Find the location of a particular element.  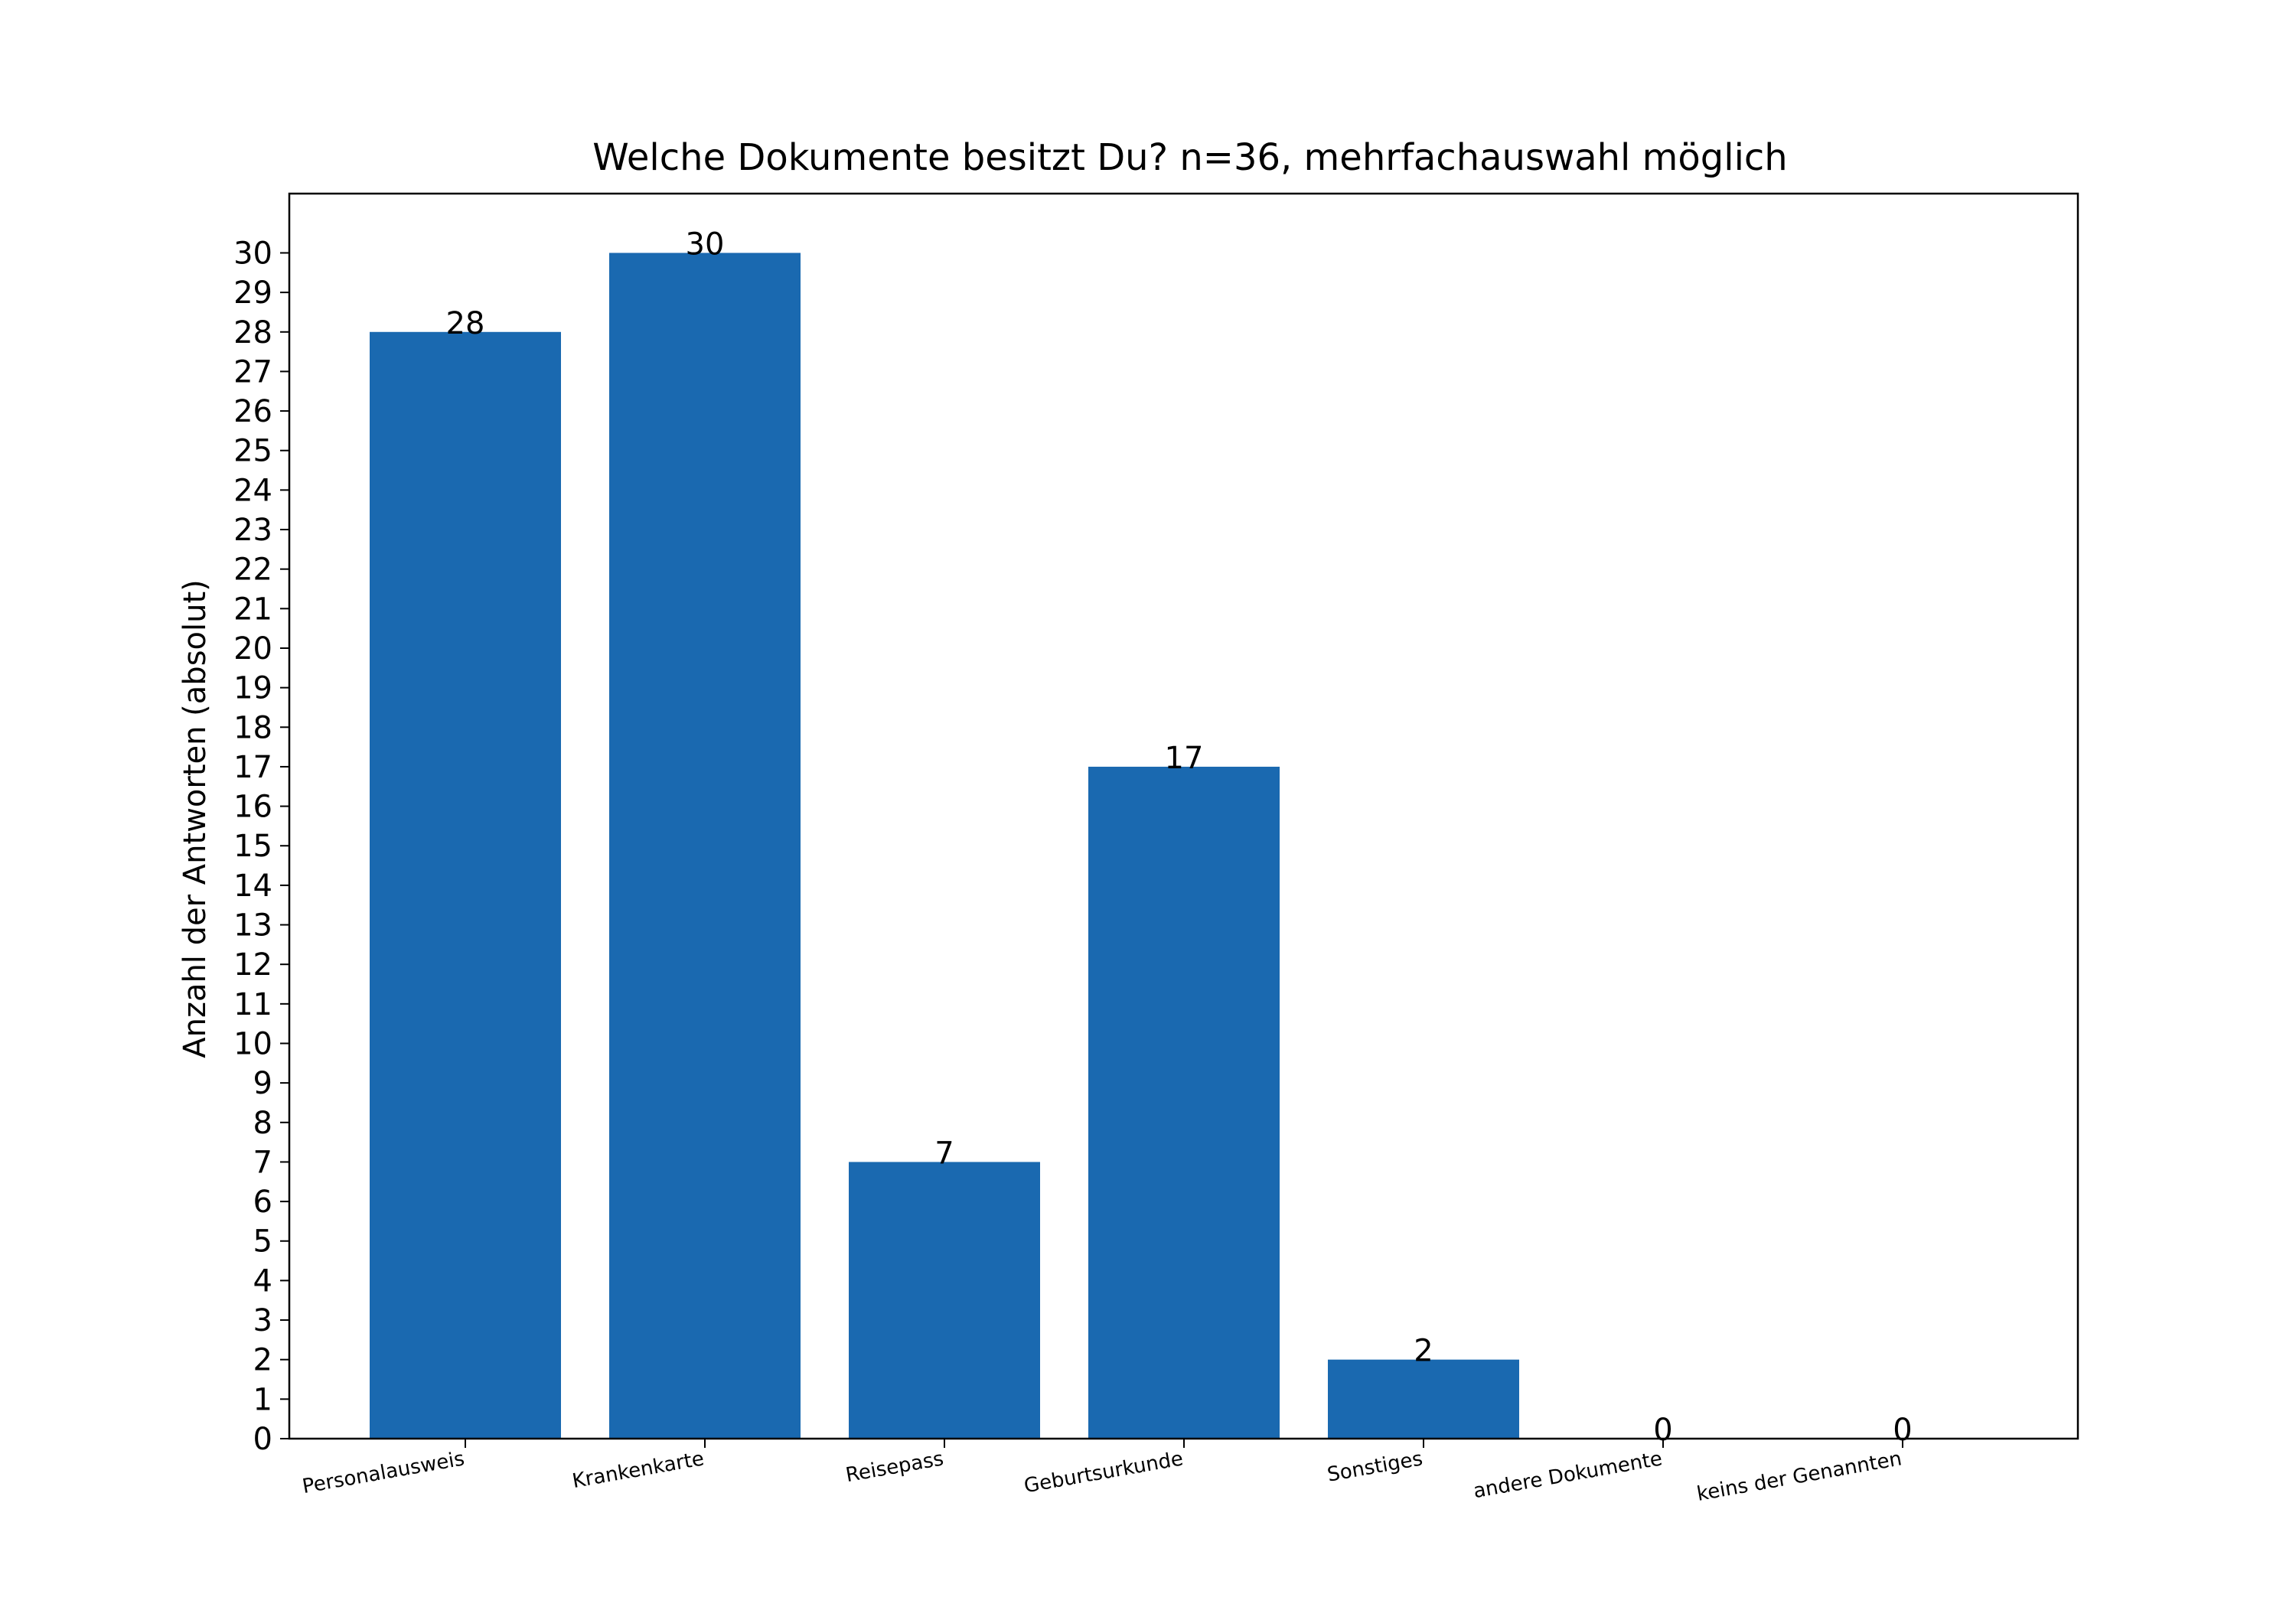

y-tick-label-6: 6 is located at coordinates (262, 1202).